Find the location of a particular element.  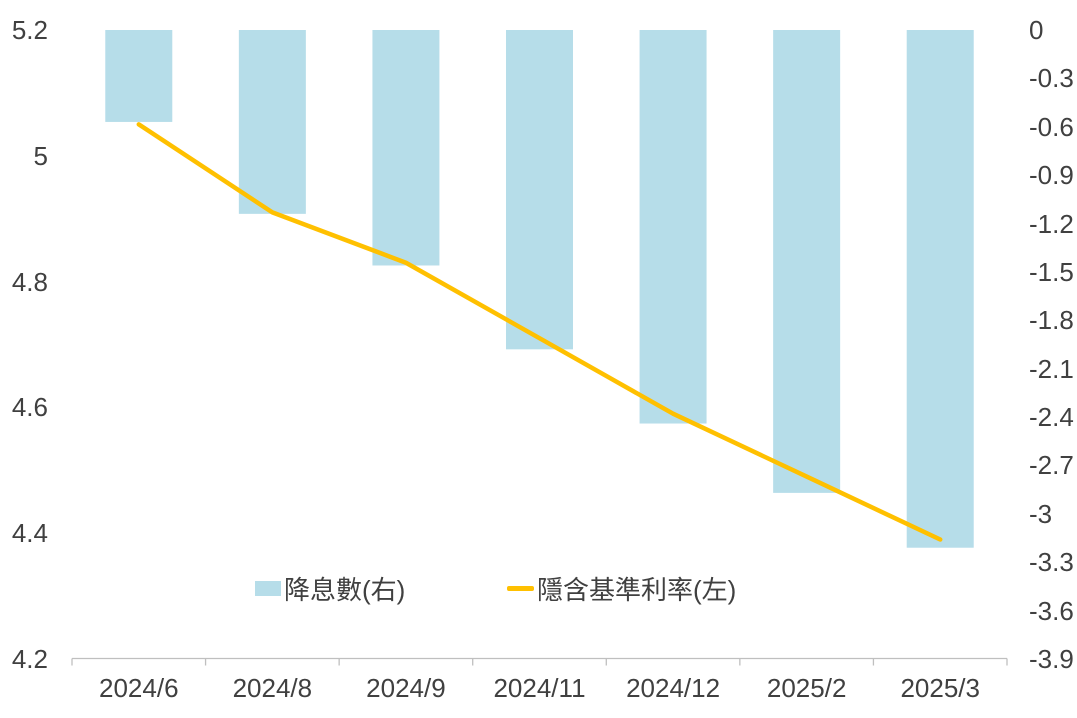

right-axis-tick-label: -2.7 is located at coordinates (1051, 465).